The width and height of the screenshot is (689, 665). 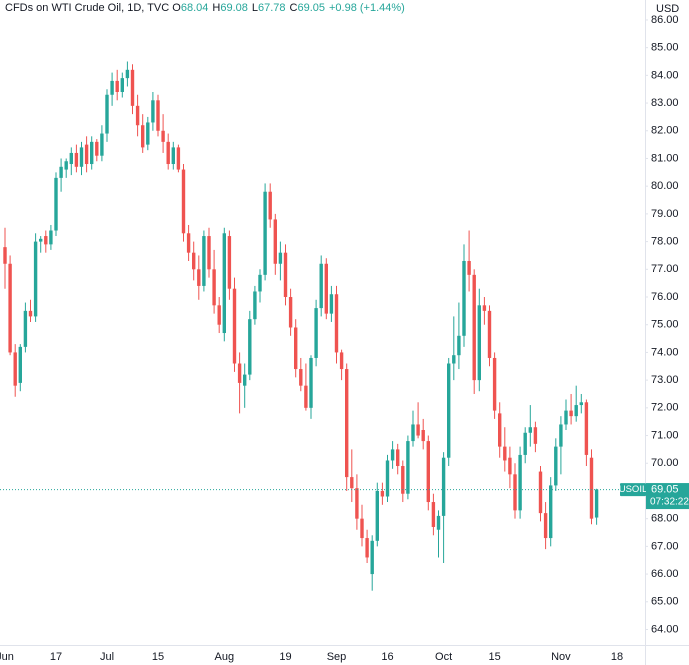 What do you see at coordinates (667, 332) in the screenshot?
I see `price-axis-bg` at bounding box center [667, 332].